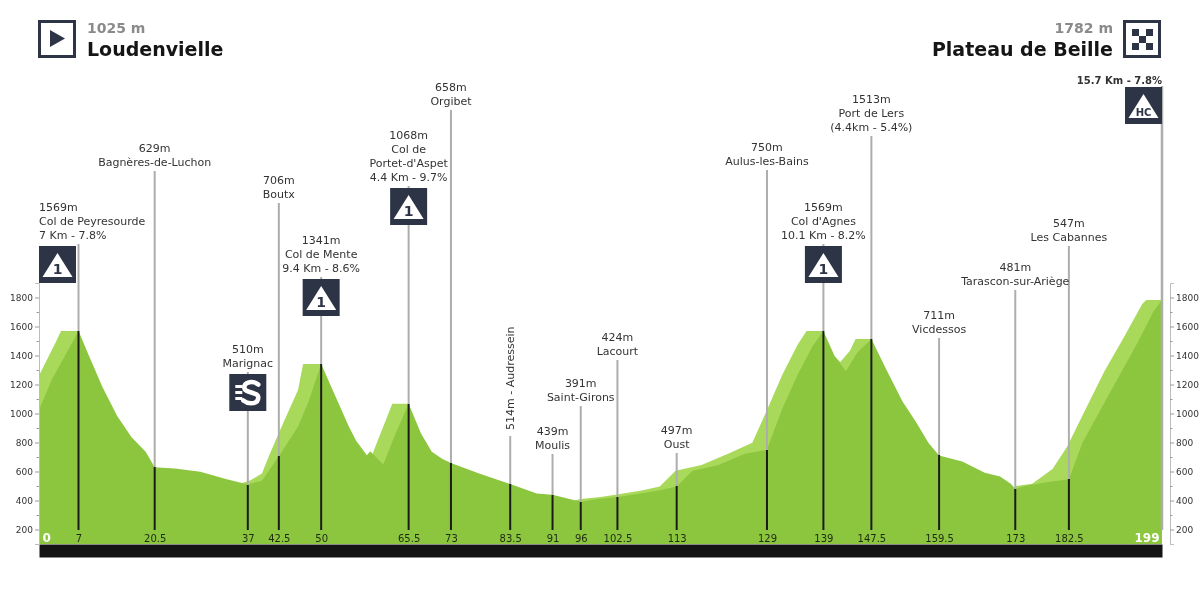 Image resolution: width=1200 pixels, height=600 pixels. What do you see at coordinates (676, 437) in the screenshot?
I see `ref-line-label: 497m Oust` at bounding box center [676, 437].